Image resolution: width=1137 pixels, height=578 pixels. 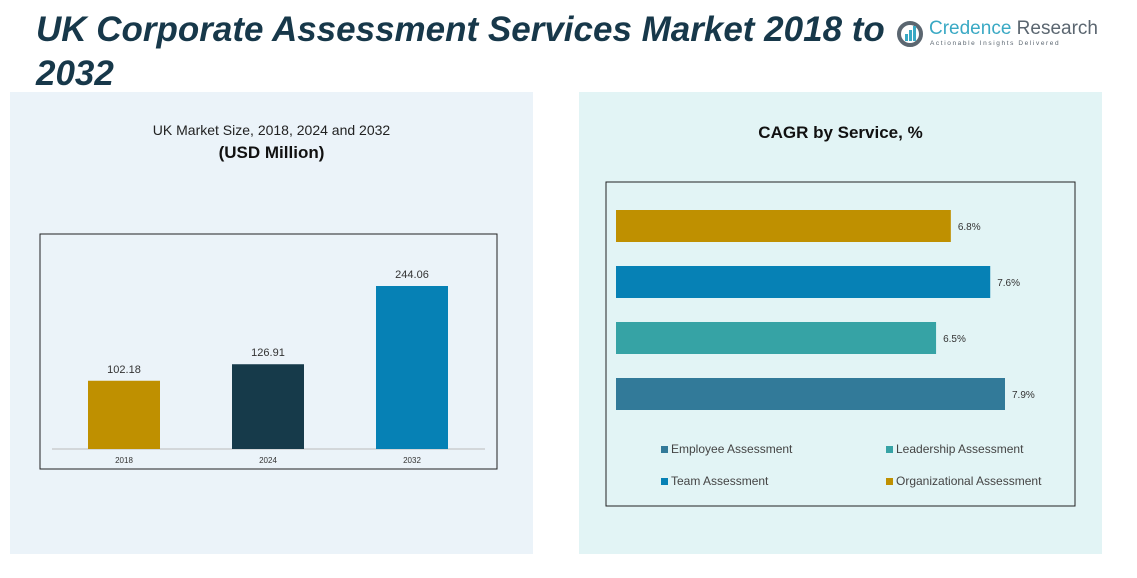 I want to click on bar-label-2024: 126.91, so click(x=268, y=353).